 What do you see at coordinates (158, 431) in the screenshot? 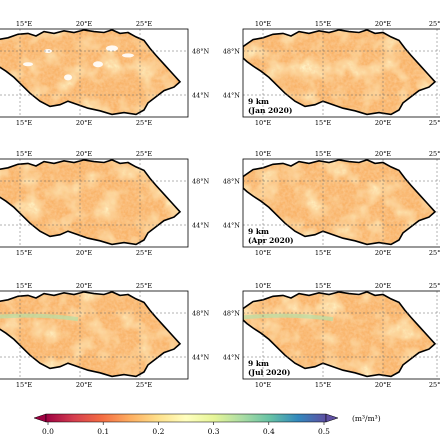
I see `colorbar-tick-label: 0.2` at bounding box center [158, 431].